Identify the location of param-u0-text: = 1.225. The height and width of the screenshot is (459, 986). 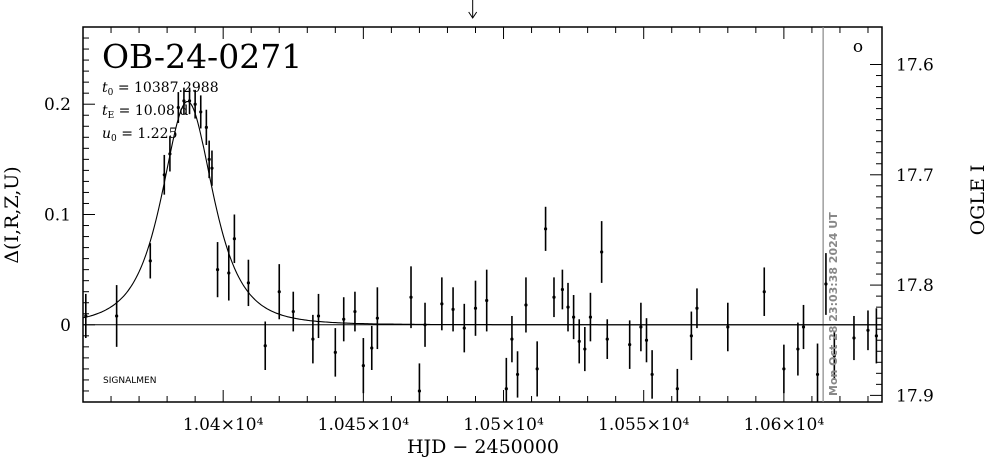
(147, 134).